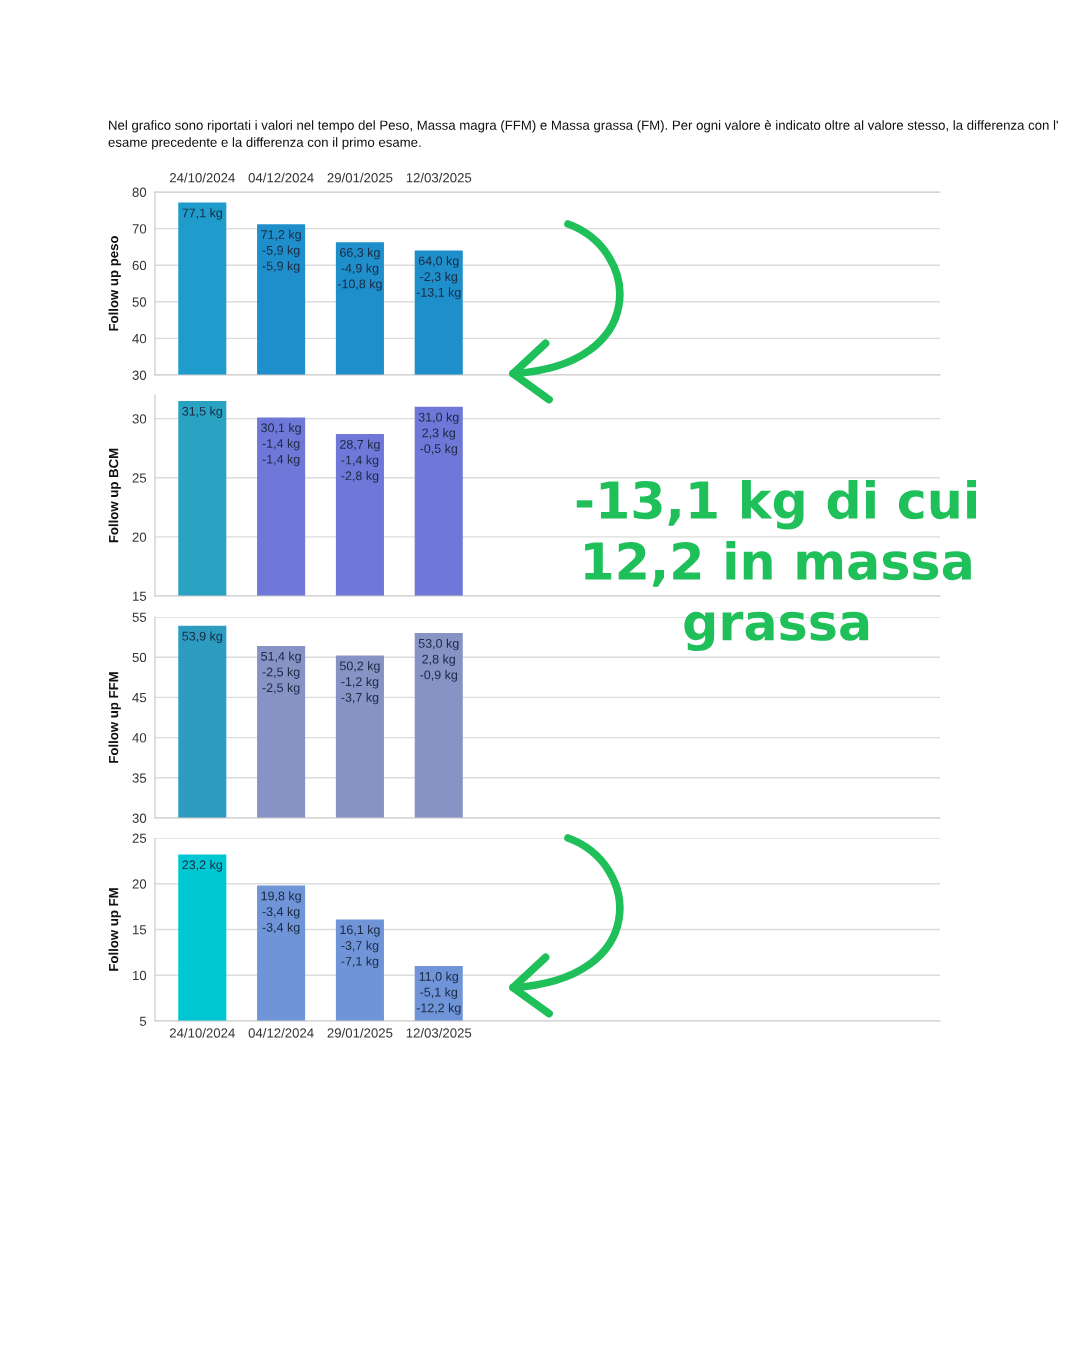  I want to click on data-label: 28,7 kg -1,4 kg -2,8 kg, so click(360, 461).